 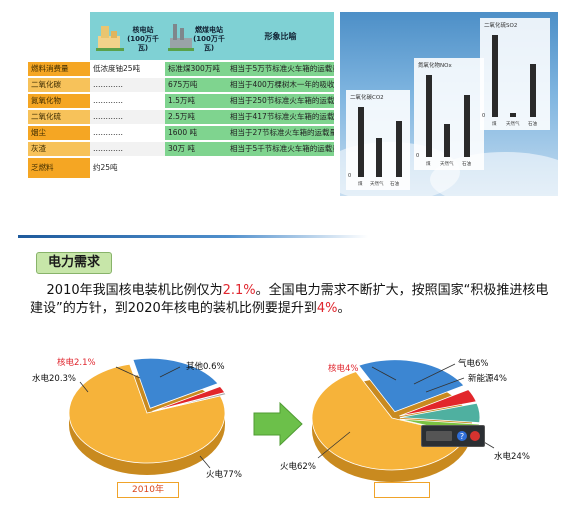 What do you see at coordinates (205, 367) in the screenshot?
I see `pie2010-label-other: 其他0.6%` at bounding box center [205, 367].